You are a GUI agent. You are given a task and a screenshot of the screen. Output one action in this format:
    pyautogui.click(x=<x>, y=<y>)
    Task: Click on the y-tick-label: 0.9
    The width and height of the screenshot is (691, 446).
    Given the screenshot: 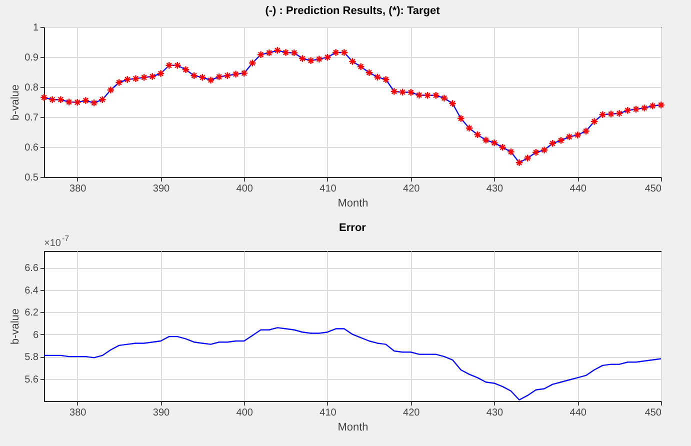 What is the action you would take?
    pyautogui.click(x=31, y=58)
    